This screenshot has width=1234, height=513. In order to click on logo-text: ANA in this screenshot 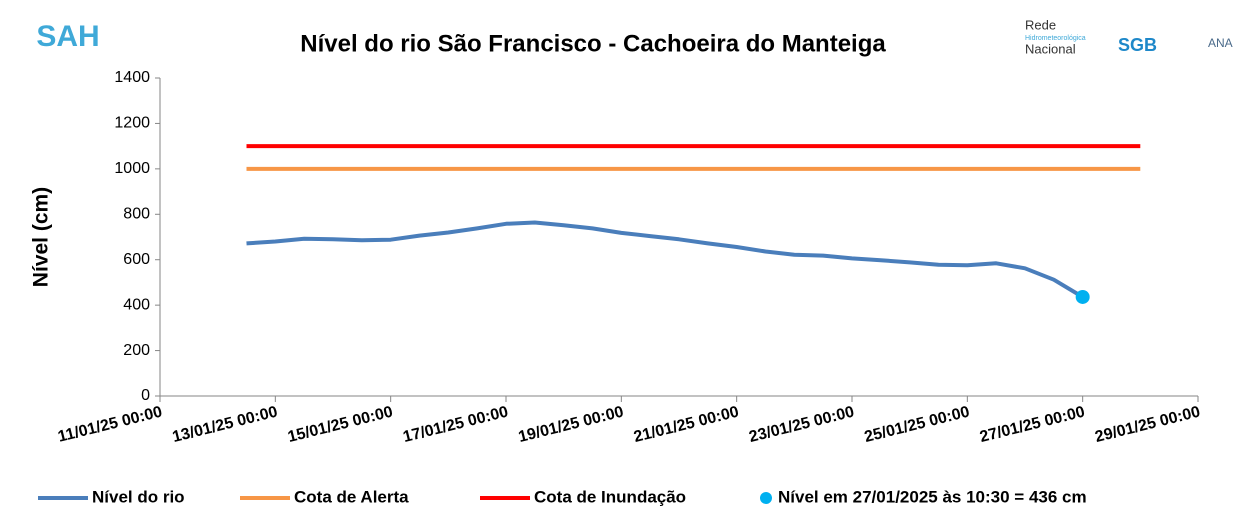, I will do `click(1220, 43)`.